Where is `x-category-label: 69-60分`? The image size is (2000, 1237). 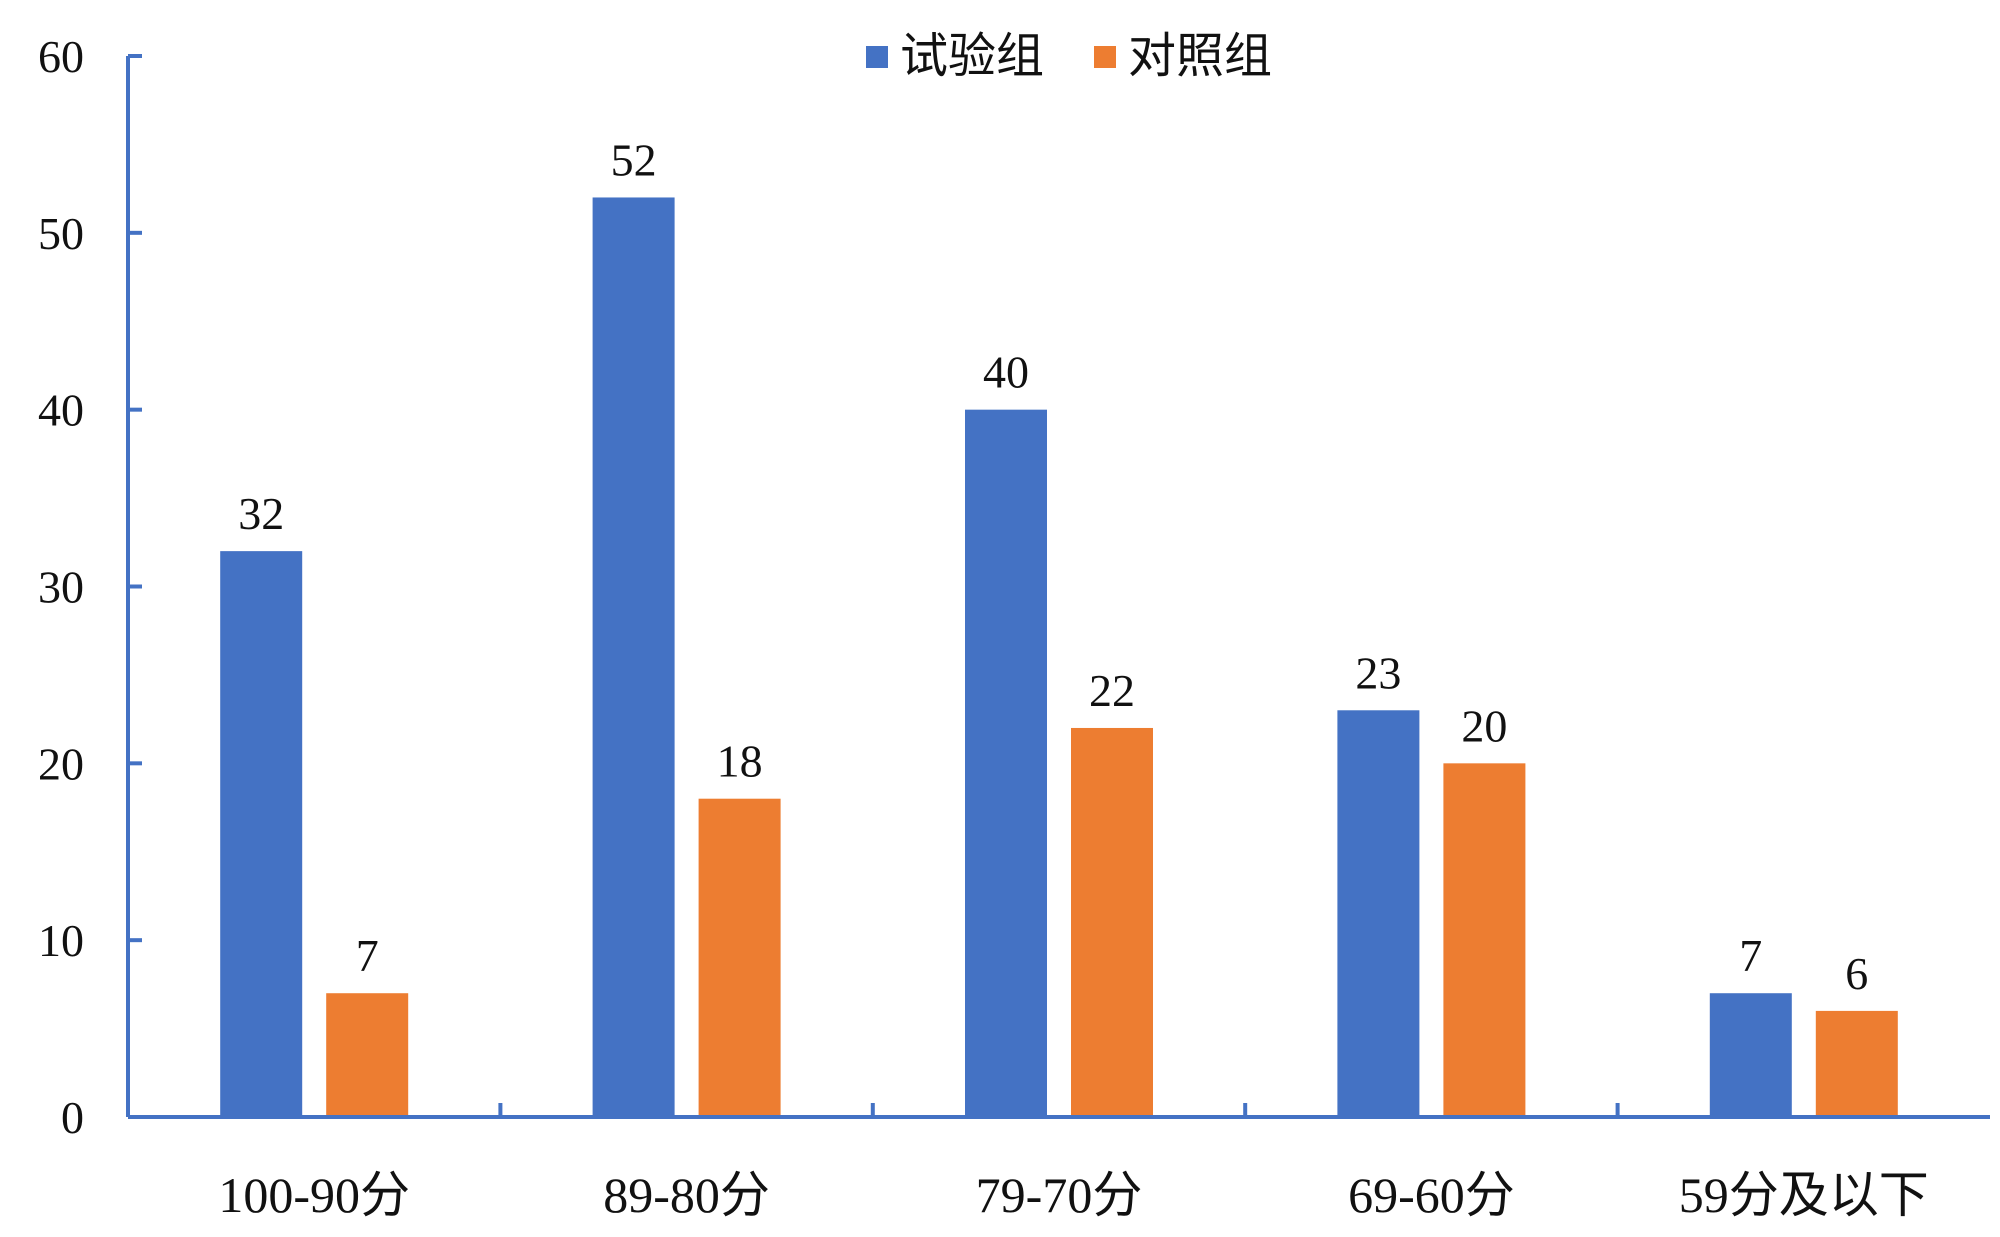 x-category-label: 69-60分 is located at coordinates (1431, 1195).